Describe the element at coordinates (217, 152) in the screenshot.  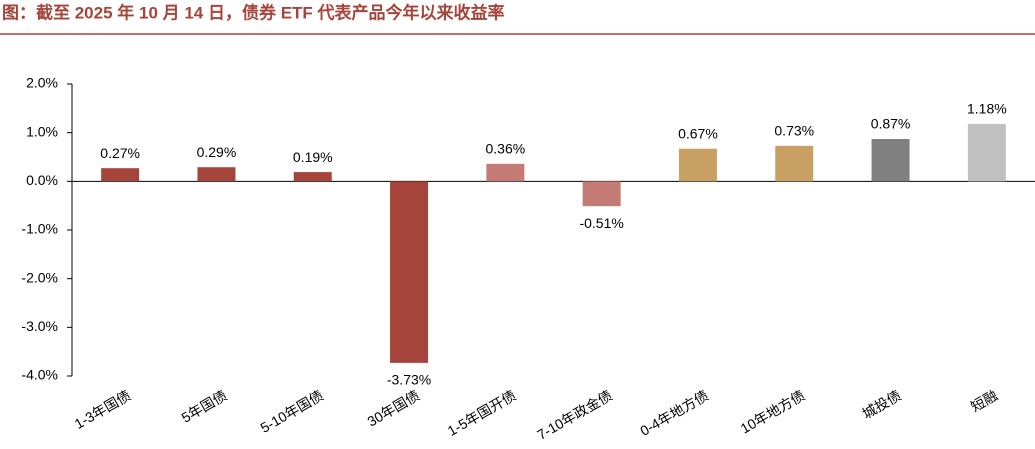
I see `value-label: 0.29%` at that location.